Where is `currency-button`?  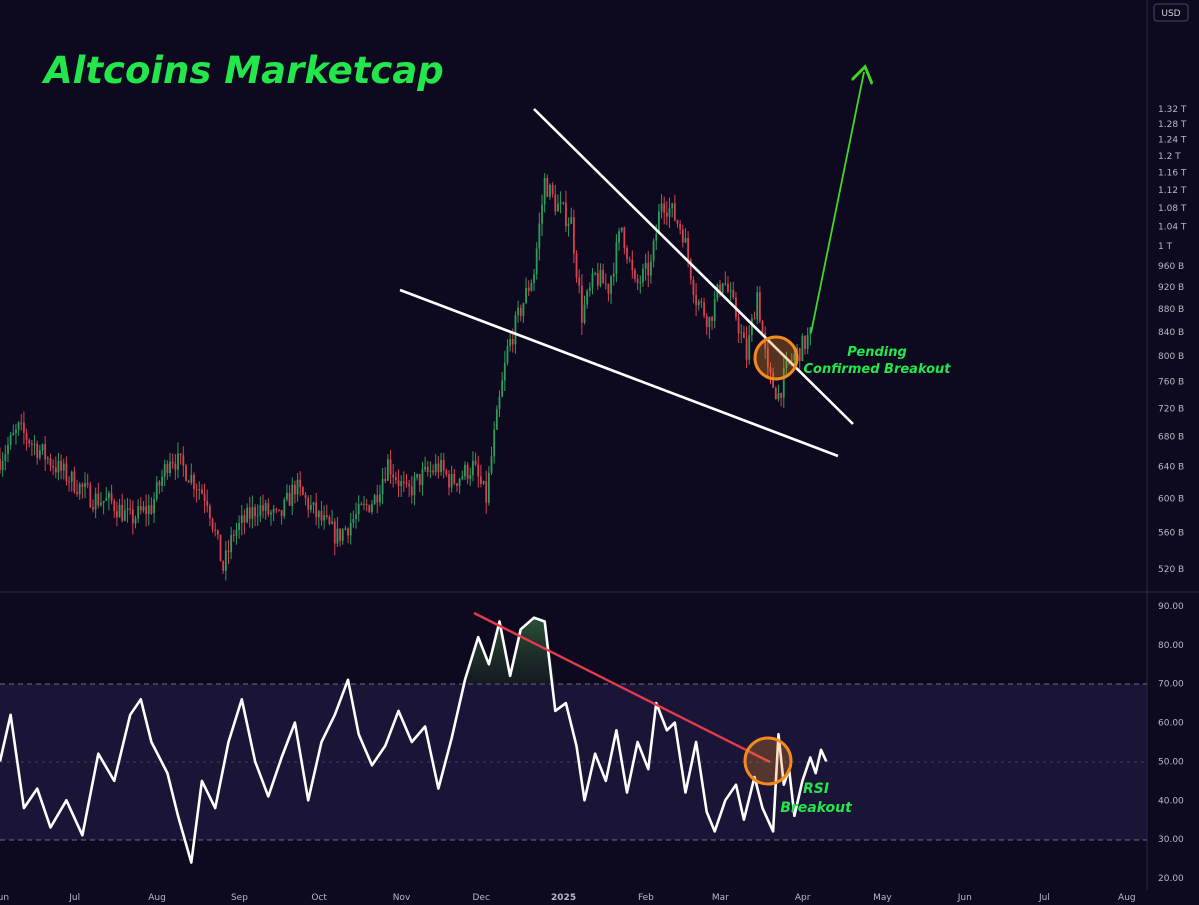 currency-button is located at coordinates (1171, 12).